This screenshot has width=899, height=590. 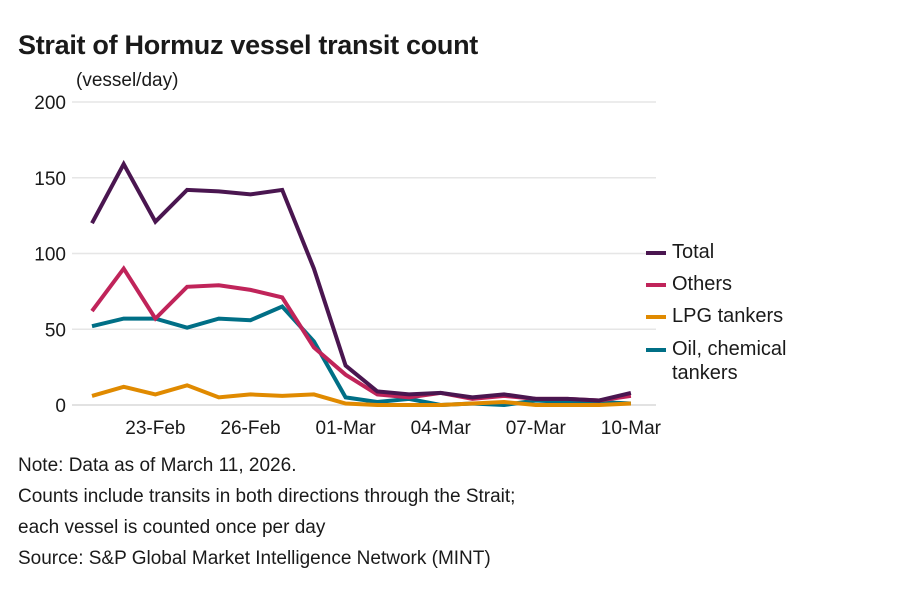 I want to click on series-line-lpg-tankers, so click(x=361, y=395).